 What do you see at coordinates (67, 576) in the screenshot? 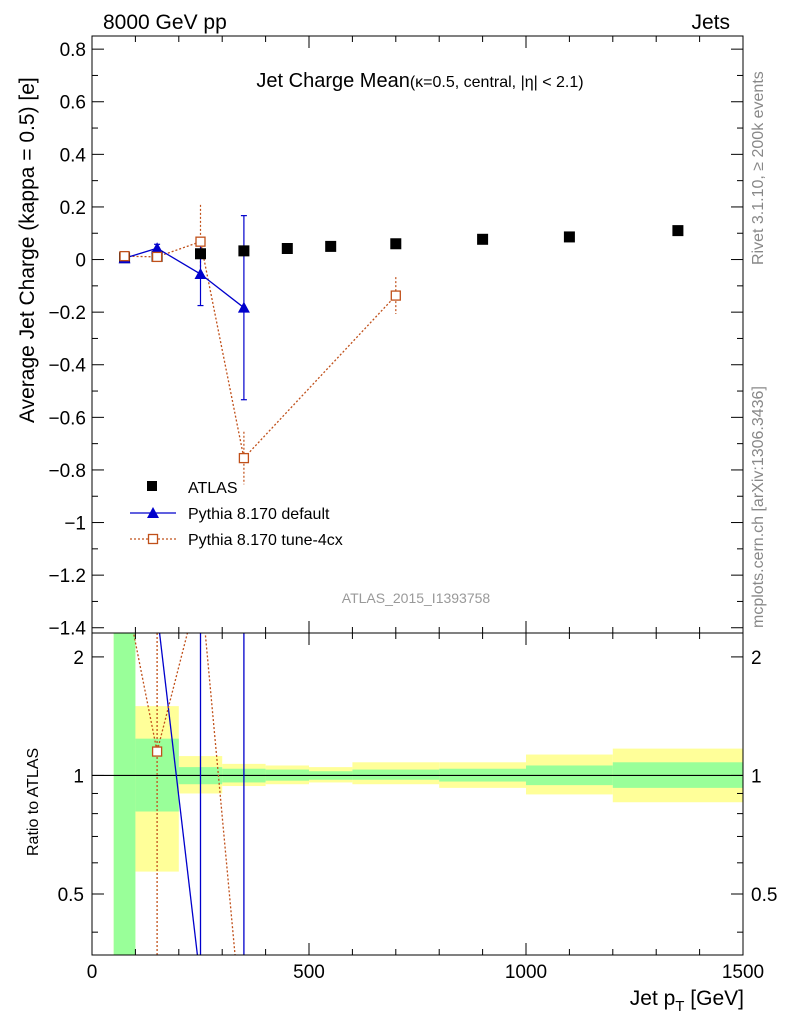
I see `main-y-tick-label: −1.2` at bounding box center [67, 576].